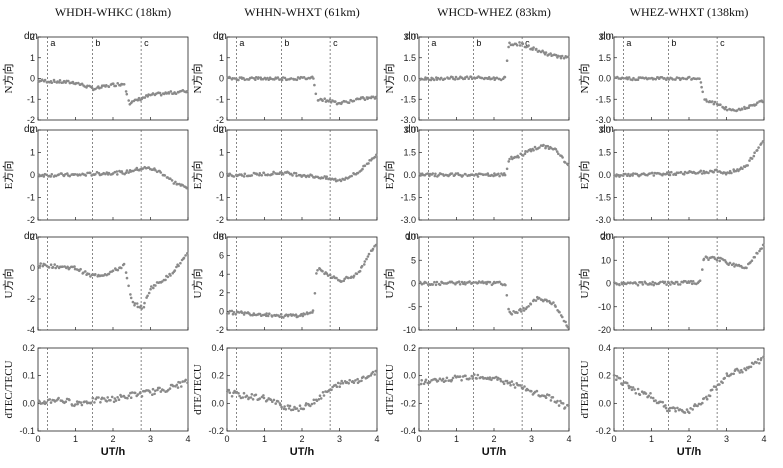 This screenshot has height=468, width=783. Describe the element at coordinates (31, 299) in the screenshot. I see `y-tick-label: -2` at that location.